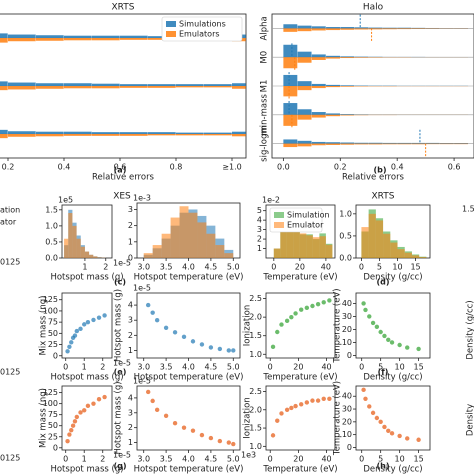 The height and width of the screenshot is (474, 474). What do you see at coordinates (53, 322) in the screenshot?
I see `y-tick-label: 75` at bounding box center [53, 322].